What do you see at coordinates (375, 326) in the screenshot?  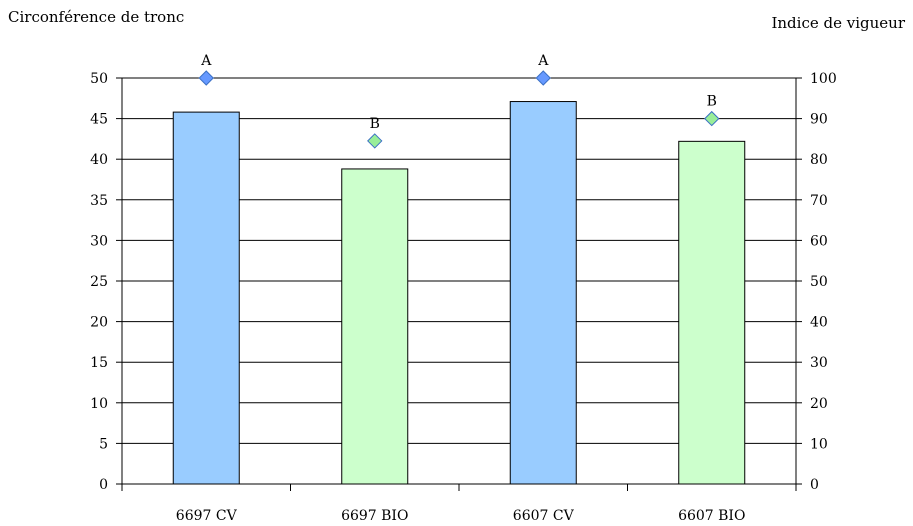 I see `bar-6697-bio` at bounding box center [375, 326].